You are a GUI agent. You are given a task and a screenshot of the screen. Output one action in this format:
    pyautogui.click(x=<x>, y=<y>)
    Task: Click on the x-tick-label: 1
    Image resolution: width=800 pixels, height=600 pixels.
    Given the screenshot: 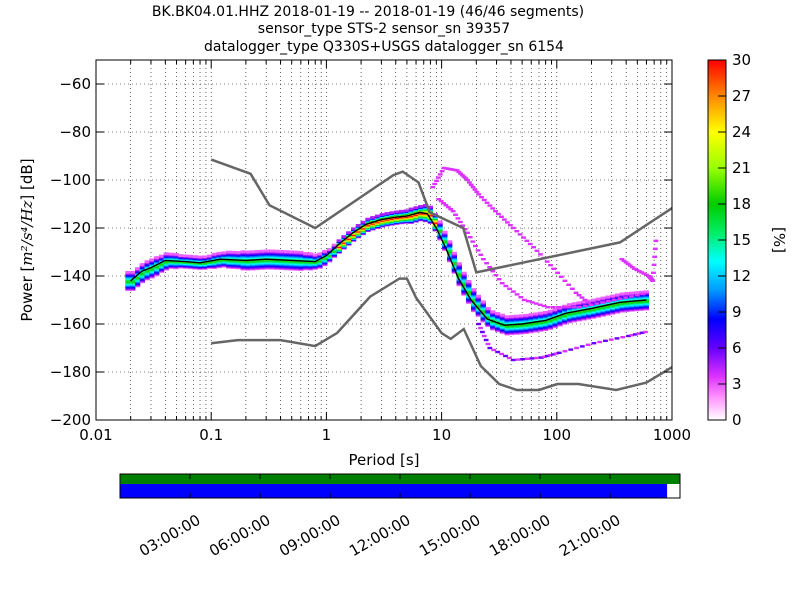 What is the action you would take?
    pyautogui.click(x=327, y=435)
    